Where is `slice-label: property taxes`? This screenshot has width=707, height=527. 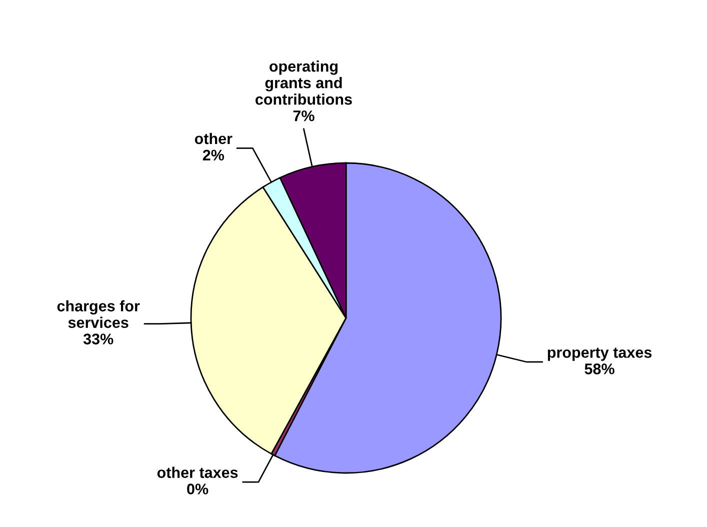
slice-label: property taxes is located at coordinates (600, 354).